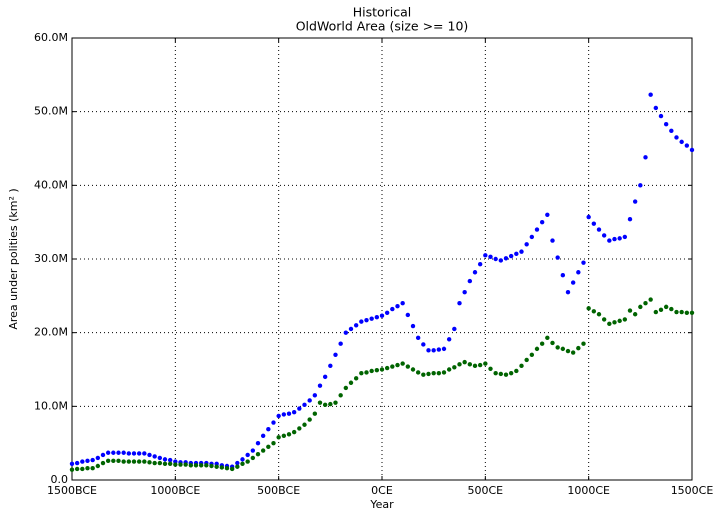 The height and width of the screenshot is (512, 714). What do you see at coordinates (13, 258) in the screenshot?
I see `y-axis-label: Area under polities (km² )` at bounding box center [13, 258].